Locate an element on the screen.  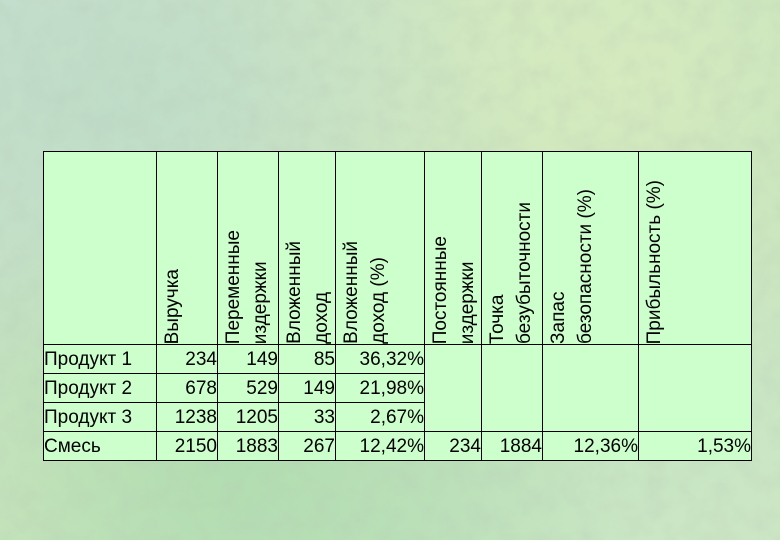
break-even-merged-cell is located at coordinates (512, 388).